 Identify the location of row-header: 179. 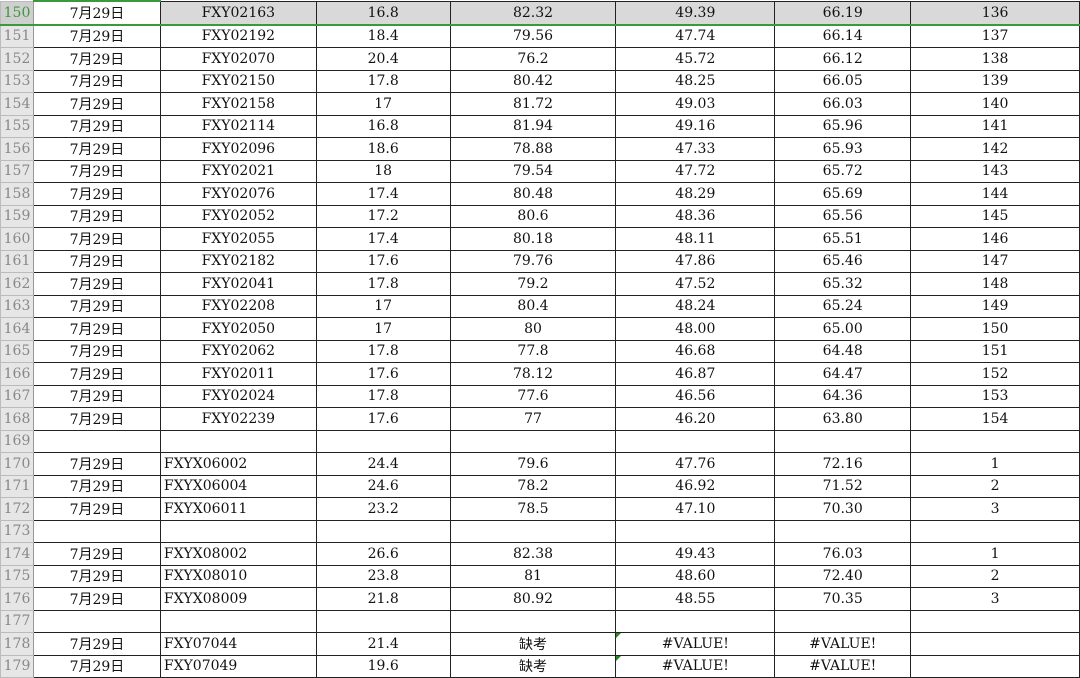
(17, 666).